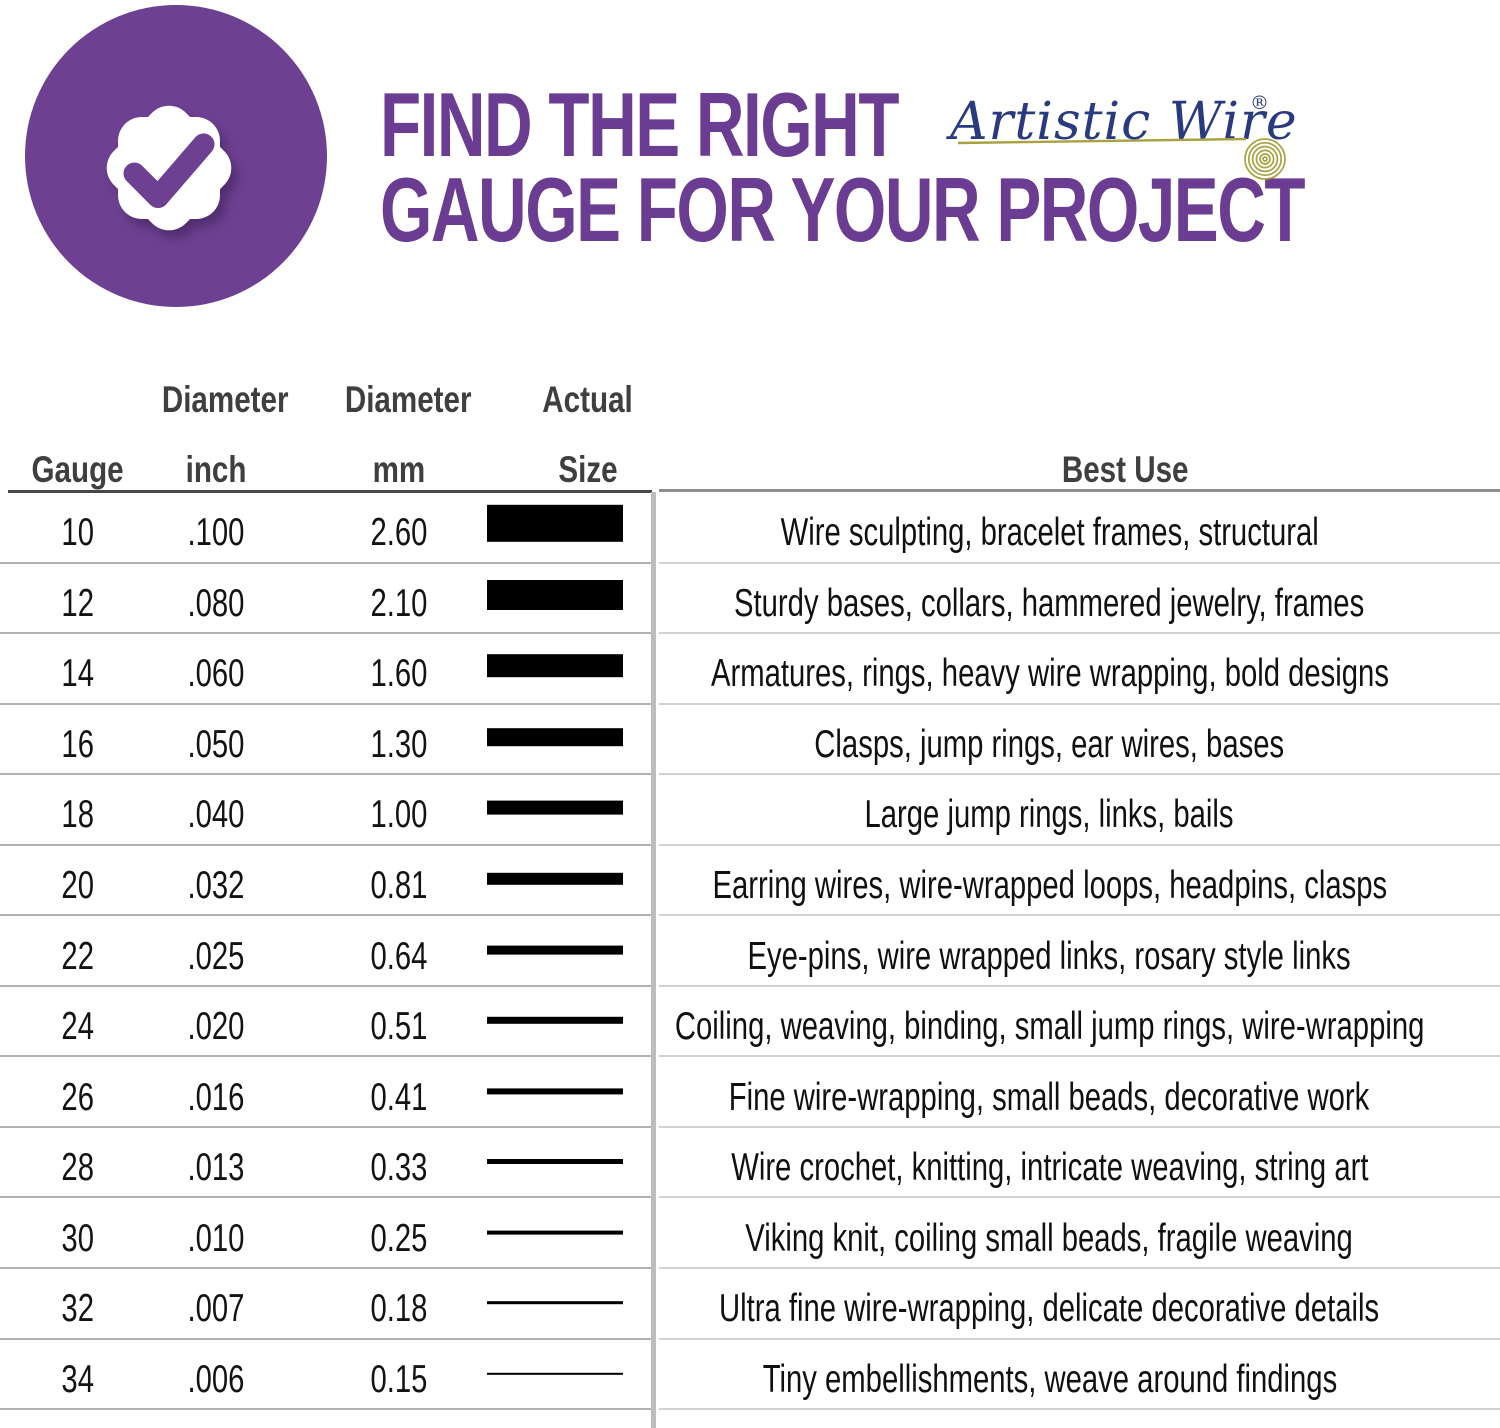 The height and width of the screenshot is (1428, 1500). What do you see at coordinates (399, 1027) in the screenshot?
I see `diameter-mm-cell: 0.51` at bounding box center [399, 1027].